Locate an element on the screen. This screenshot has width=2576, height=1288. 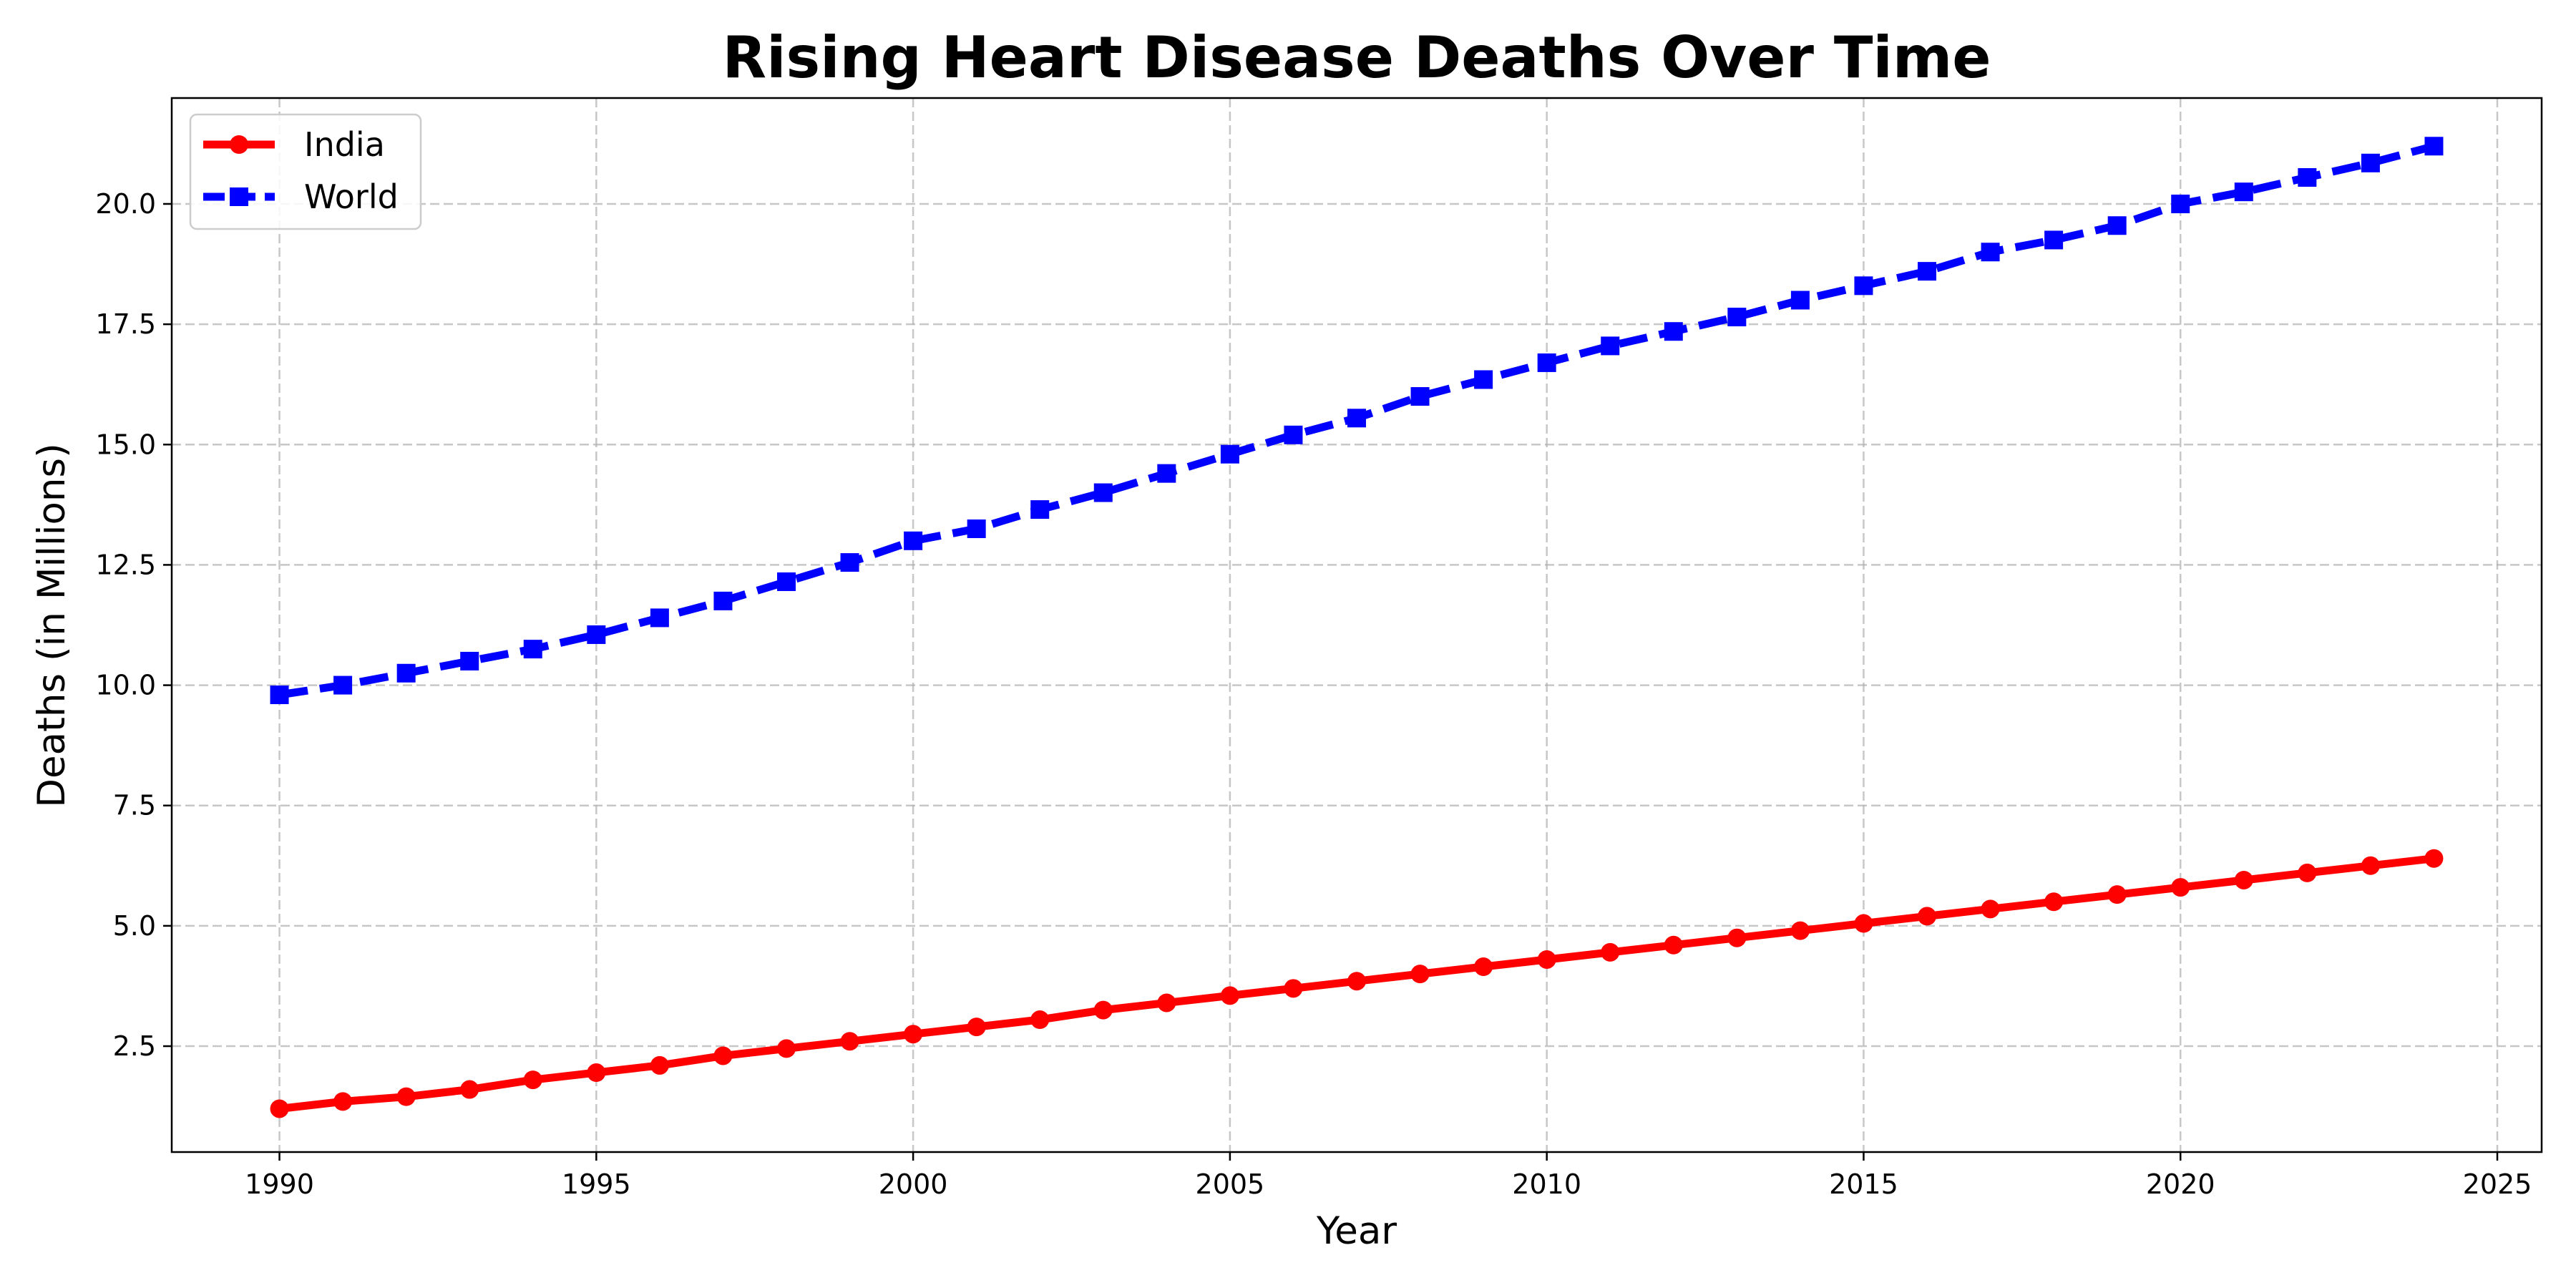
legend-label-india: India is located at coordinates (344, 144).